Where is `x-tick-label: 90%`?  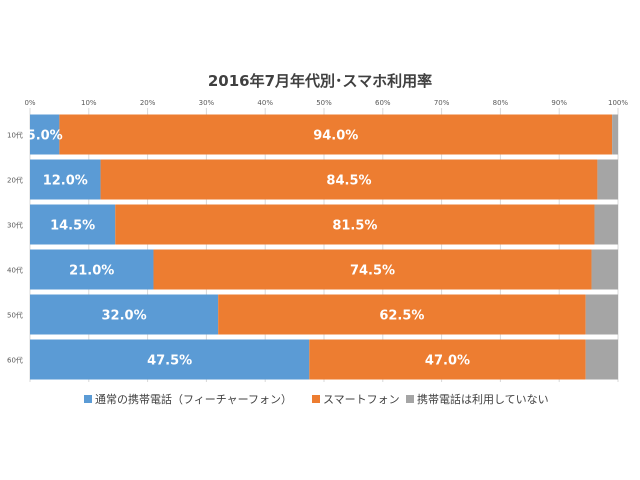 x-tick-label: 90% is located at coordinates (559, 103).